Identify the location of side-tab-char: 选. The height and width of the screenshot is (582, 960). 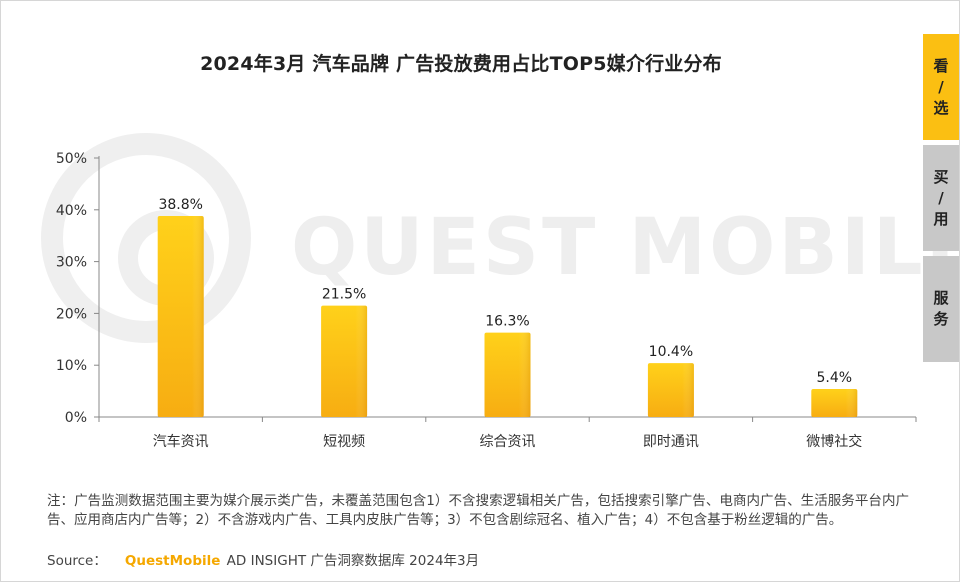
(941, 107).